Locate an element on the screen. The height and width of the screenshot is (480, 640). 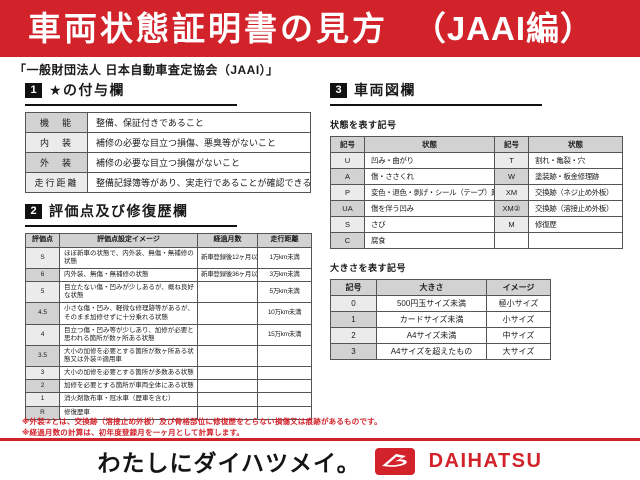
table-row: 3 大小の加修を必要とする箇所が多数ある状態 is located at coordinates (168, 373).